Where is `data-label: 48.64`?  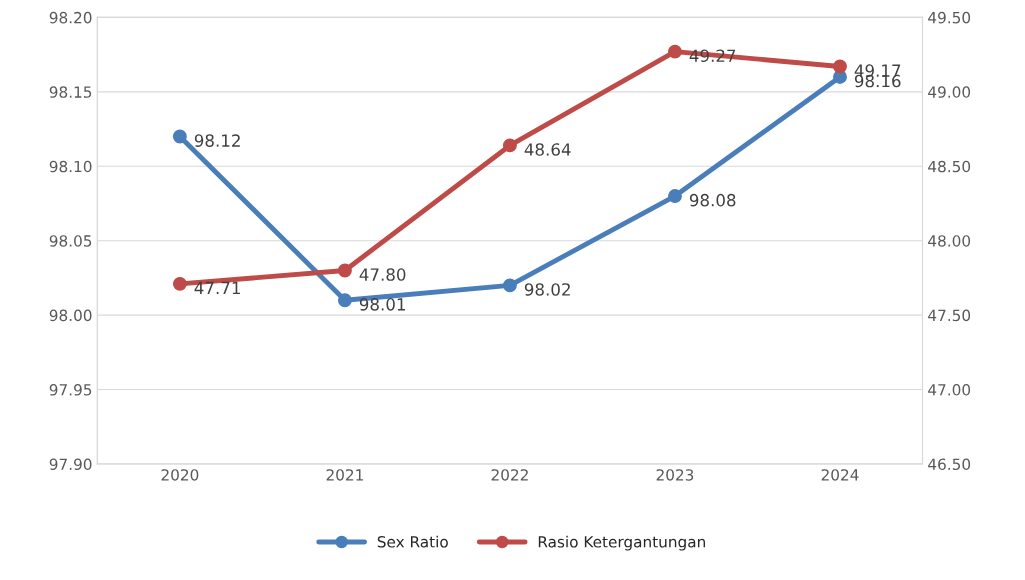 data-label: 48.64 is located at coordinates (547, 149).